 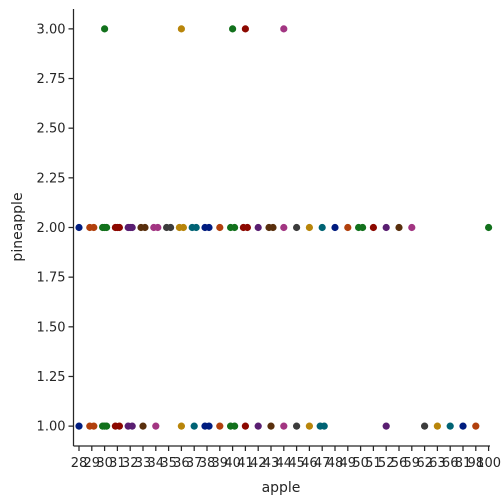 I want to click on y-tick-label: 1.75, so click(x=51, y=278).